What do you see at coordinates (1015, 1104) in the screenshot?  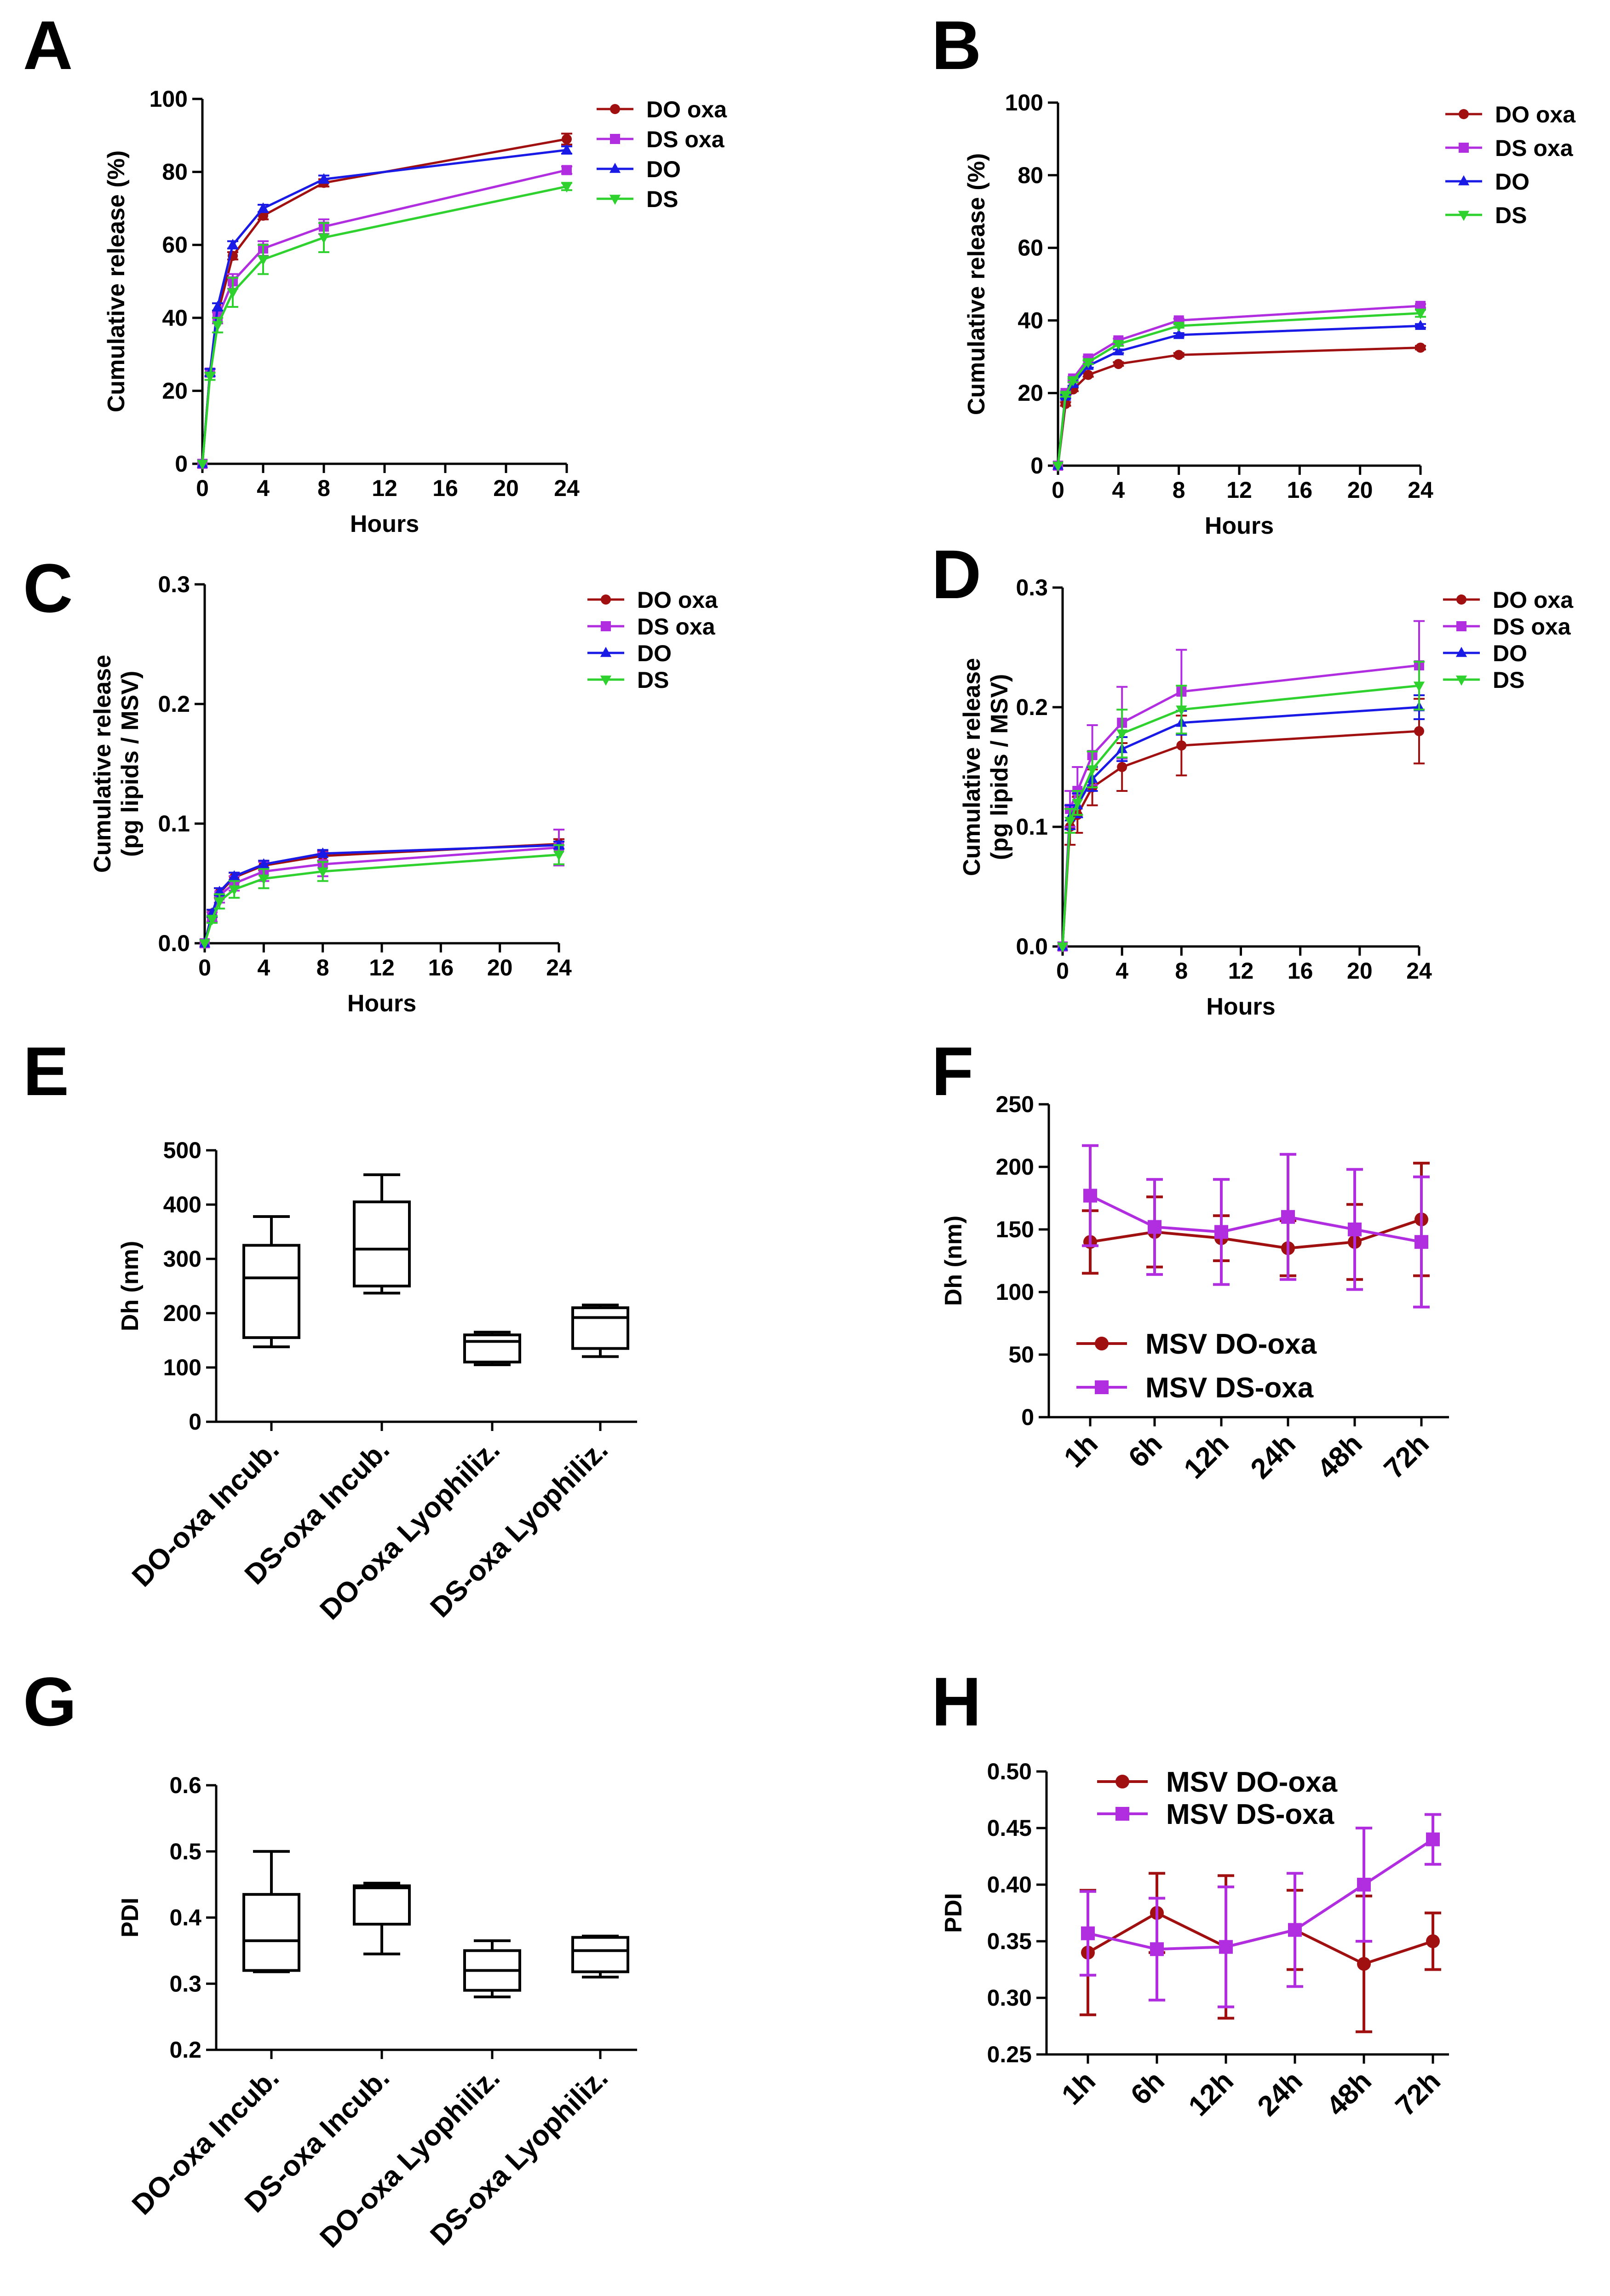 I see `y-tick-label: 250` at bounding box center [1015, 1104].